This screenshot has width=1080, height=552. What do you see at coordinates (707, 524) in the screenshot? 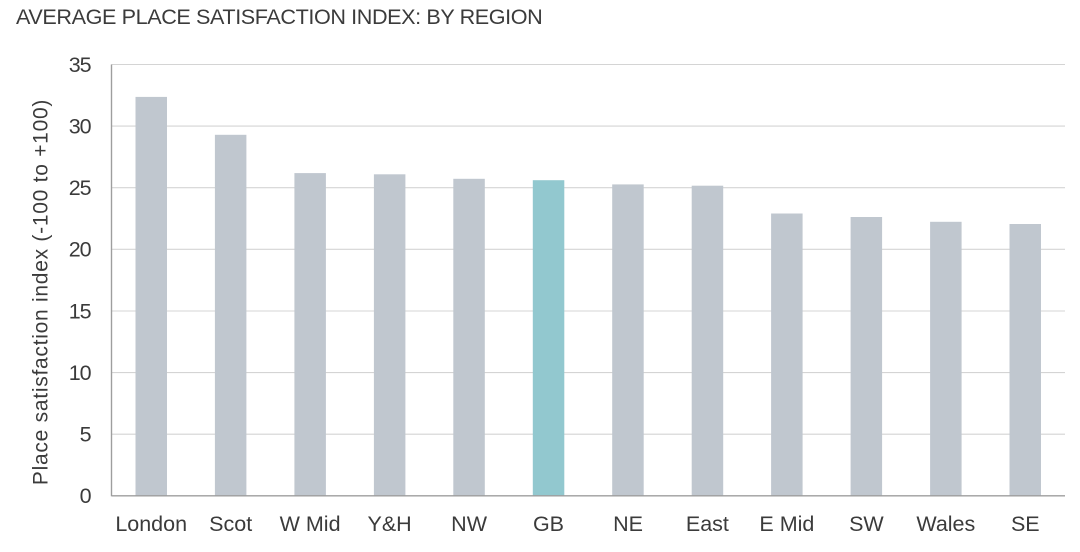
I see `svg-text: East` at bounding box center [707, 524].